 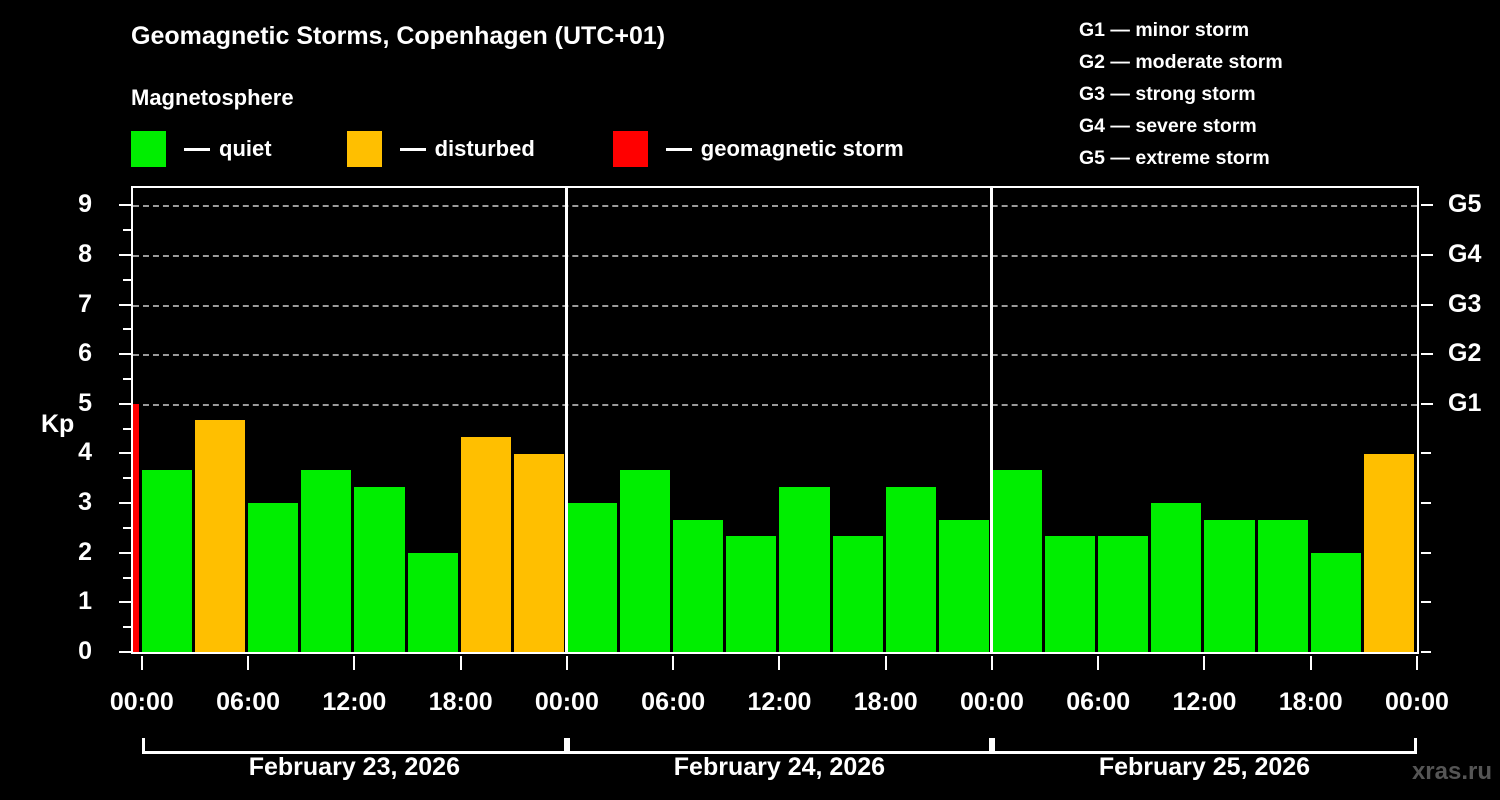 I want to click on chart-subtitle: Magnetosphere, so click(x=212, y=97).